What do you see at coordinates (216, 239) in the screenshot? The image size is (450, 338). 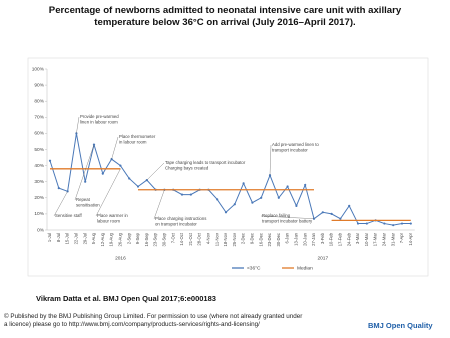 I see `x-tick-label: 11-Nov` at bounding box center [216, 239].